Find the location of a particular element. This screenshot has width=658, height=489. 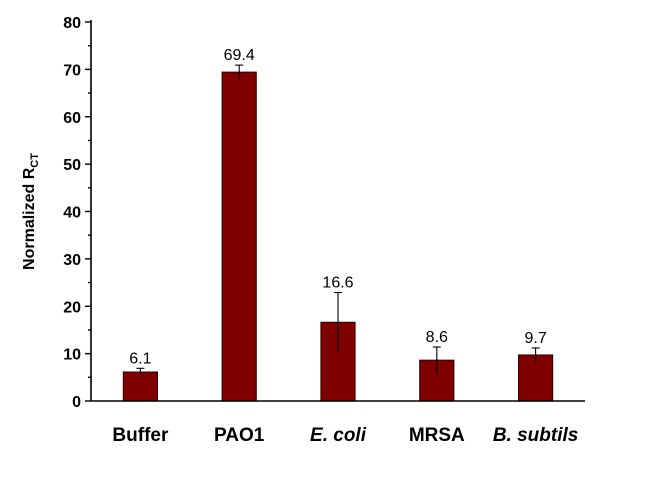

y-axis-label-main: Normalized R is located at coordinates (29, 218).